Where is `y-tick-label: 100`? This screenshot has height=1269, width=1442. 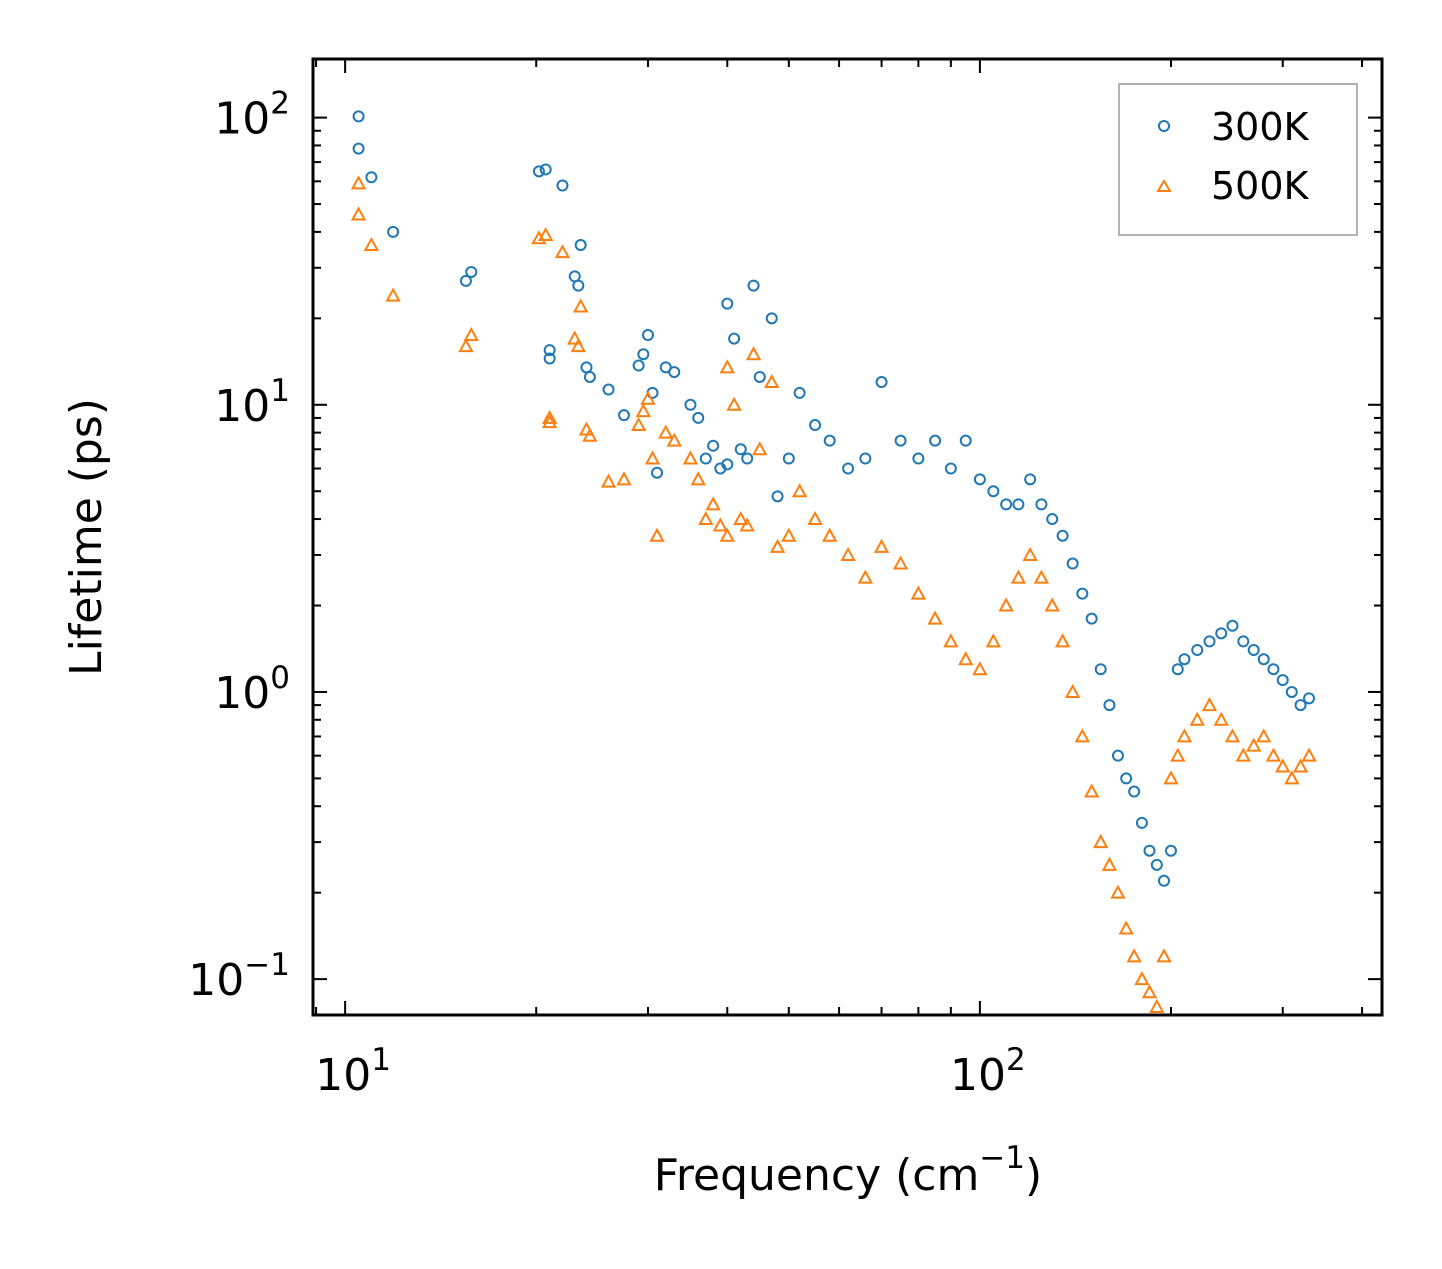 y-tick-label: 100 is located at coordinates (252, 689).